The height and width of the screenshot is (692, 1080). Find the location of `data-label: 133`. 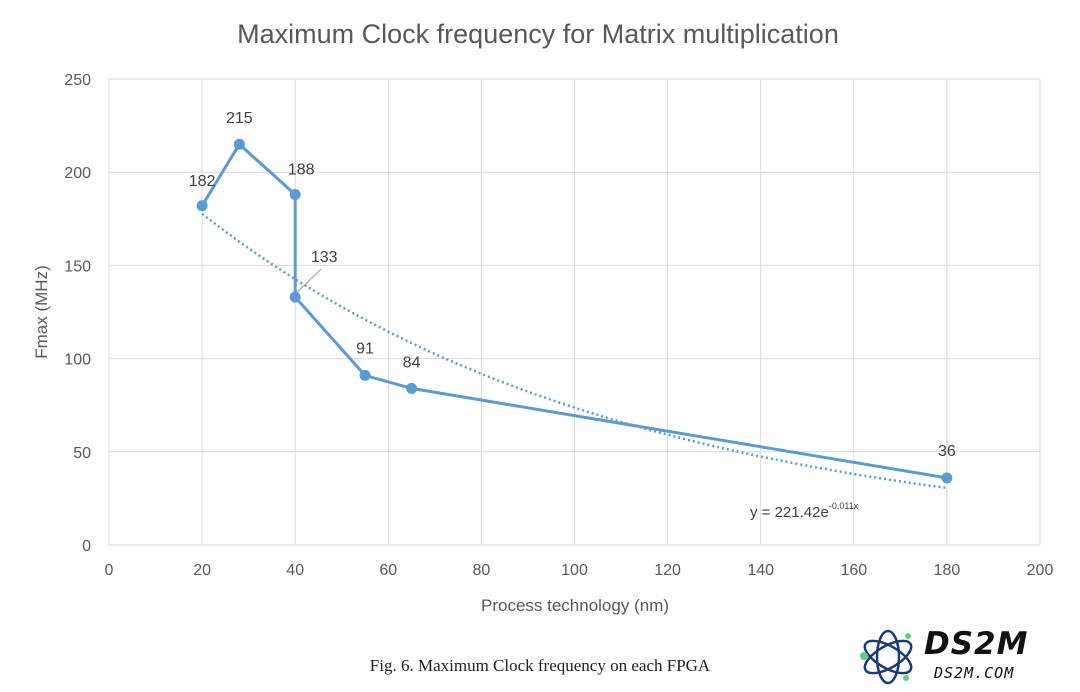

data-label: 133 is located at coordinates (324, 257).